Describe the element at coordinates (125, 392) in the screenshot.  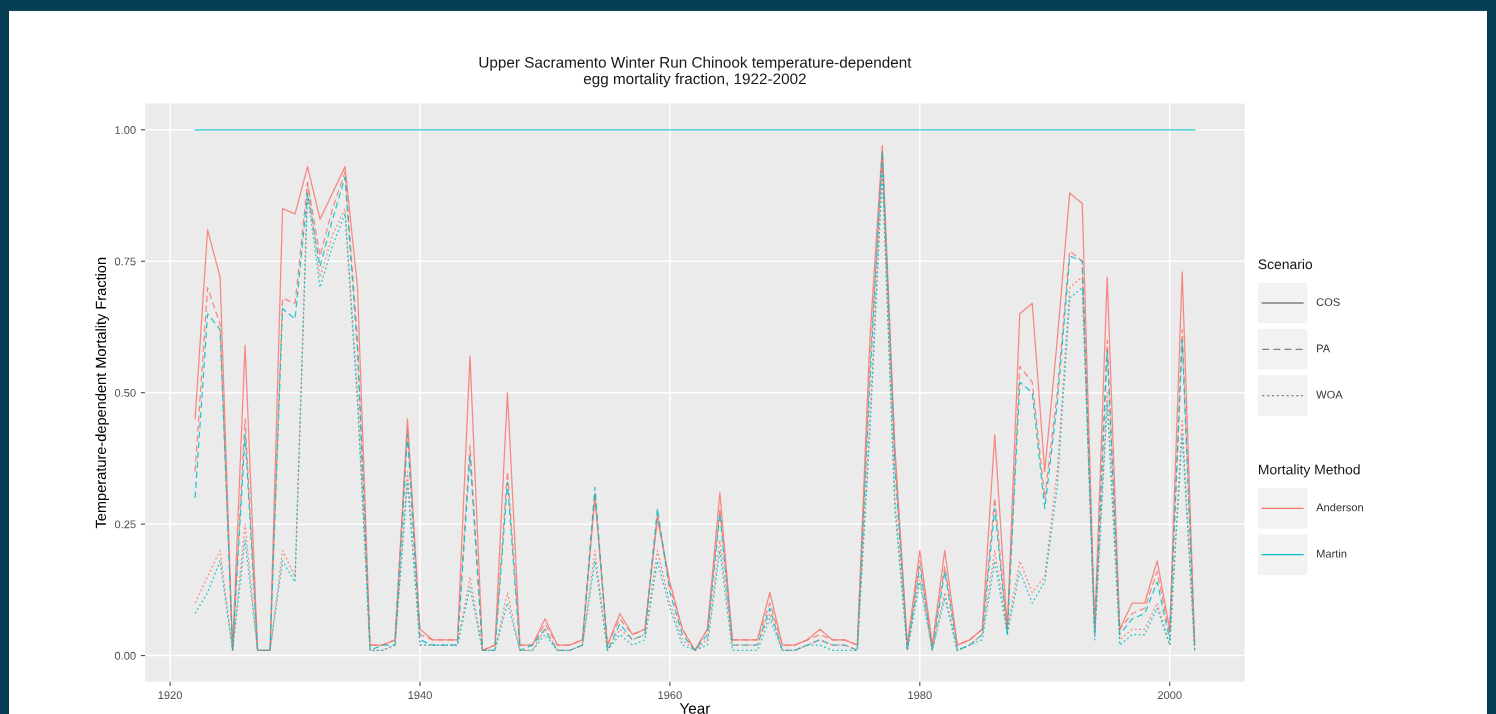
I see `y-tick-label: 0.50` at that location.